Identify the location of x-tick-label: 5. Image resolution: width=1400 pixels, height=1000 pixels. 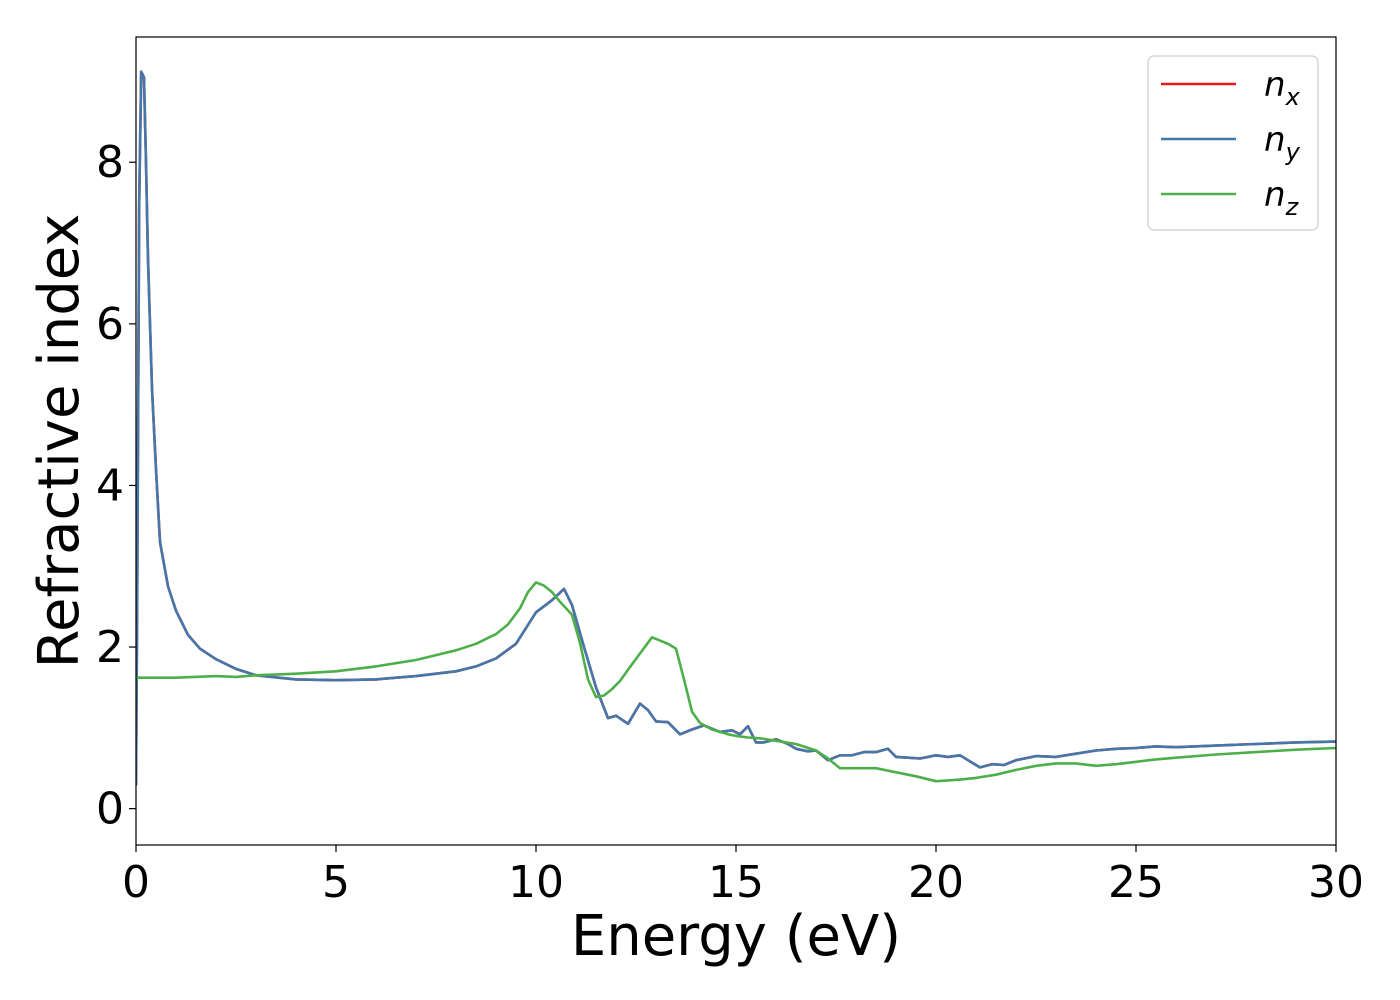
(336, 882).